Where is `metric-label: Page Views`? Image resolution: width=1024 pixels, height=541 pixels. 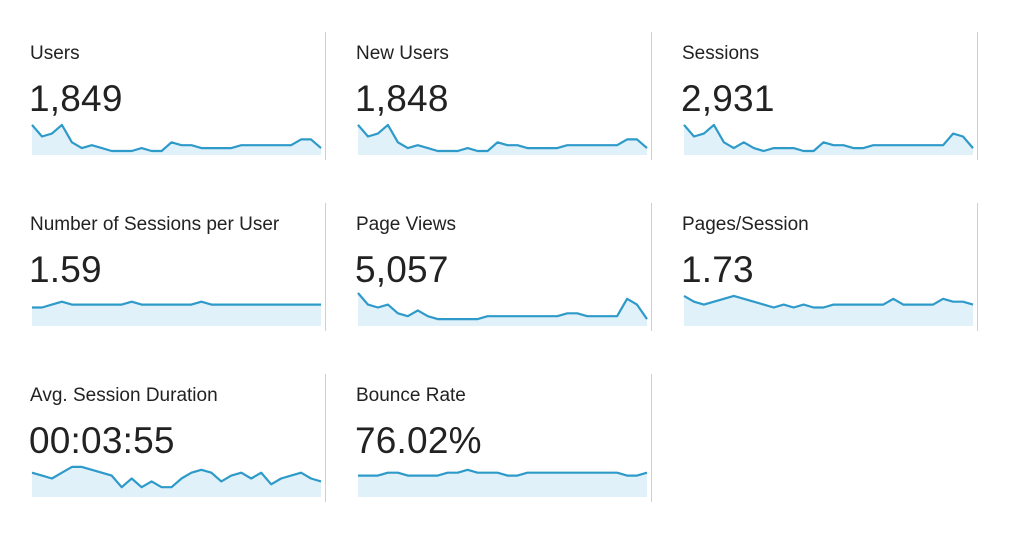
metric-label: Page Views is located at coordinates (406, 224).